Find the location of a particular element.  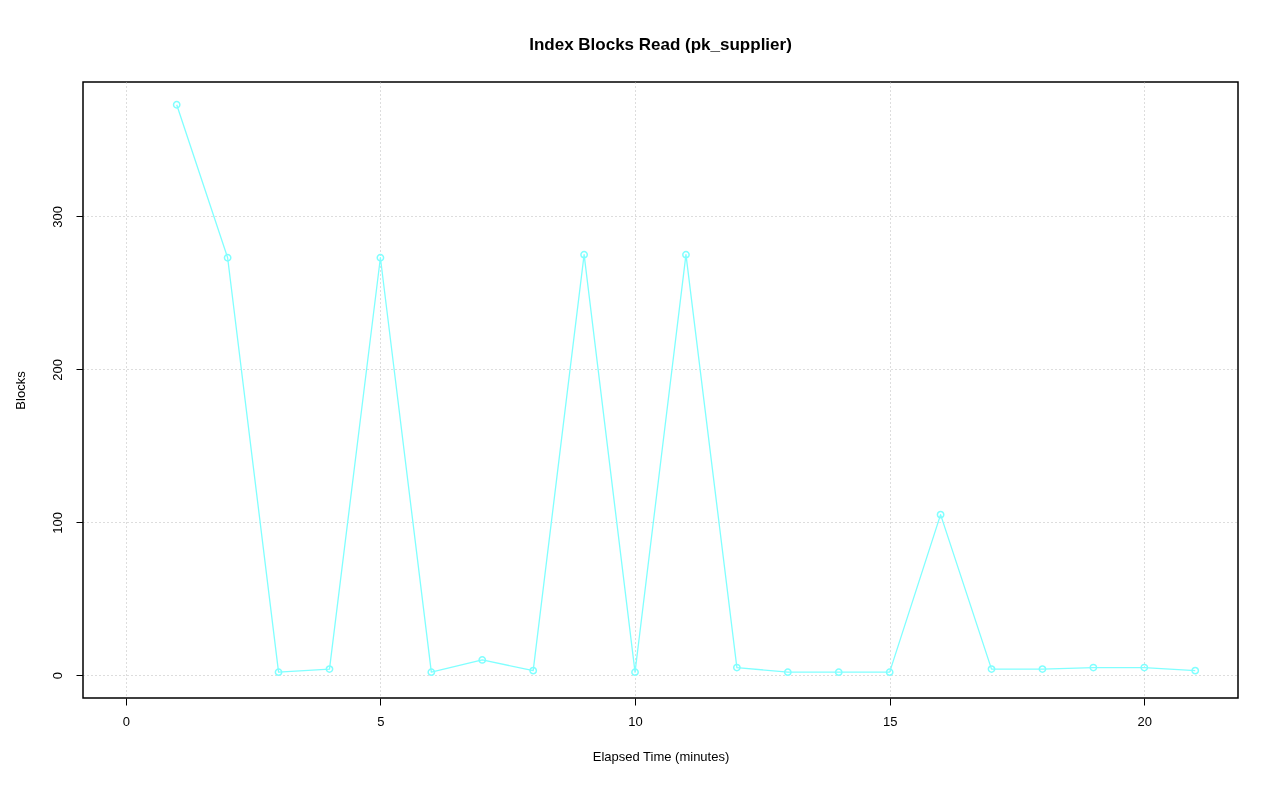

x-tick-label: 10 is located at coordinates (635, 721).